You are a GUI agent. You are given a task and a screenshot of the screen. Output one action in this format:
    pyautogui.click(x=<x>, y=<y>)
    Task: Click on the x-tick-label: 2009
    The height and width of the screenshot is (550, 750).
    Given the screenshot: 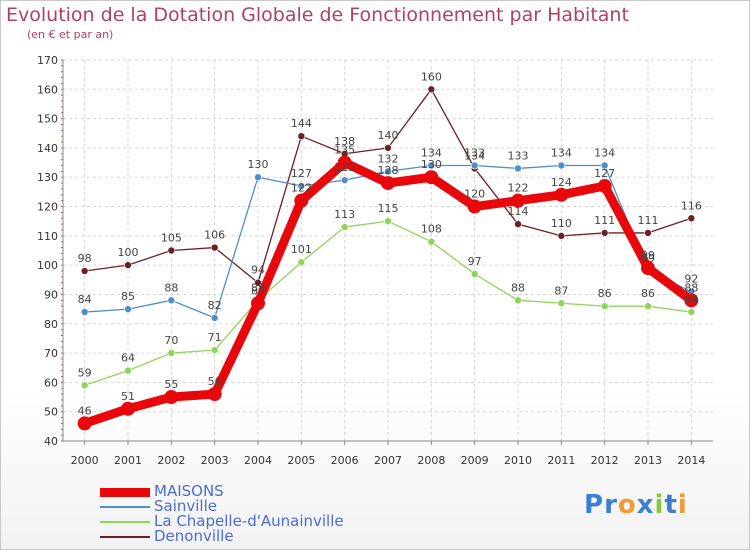 What is the action you would take?
    pyautogui.click(x=475, y=460)
    